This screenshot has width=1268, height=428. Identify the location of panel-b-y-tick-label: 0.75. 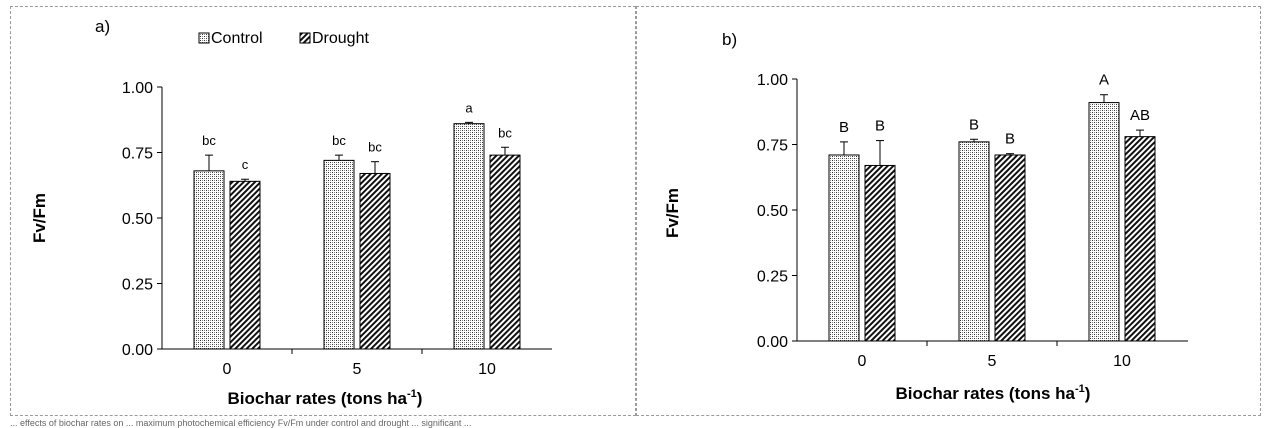
(772, 146).